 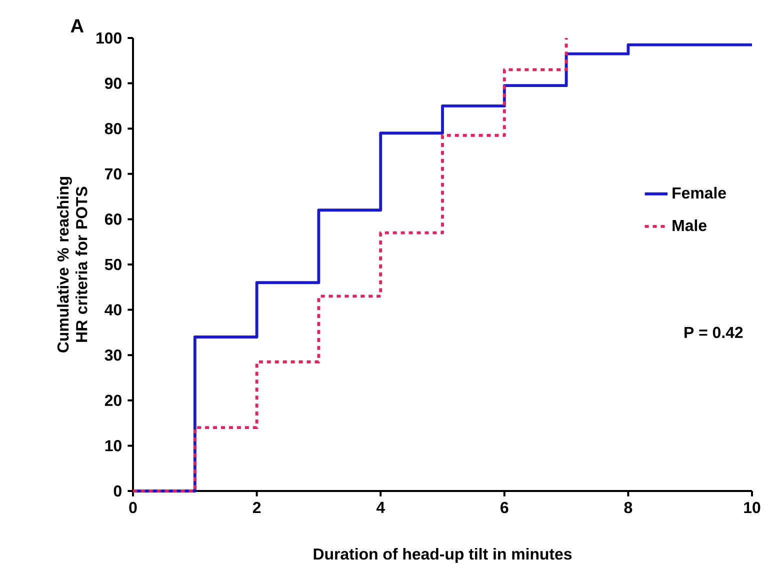 I want to click on legend-label: Male, so click(x=689, y=225).